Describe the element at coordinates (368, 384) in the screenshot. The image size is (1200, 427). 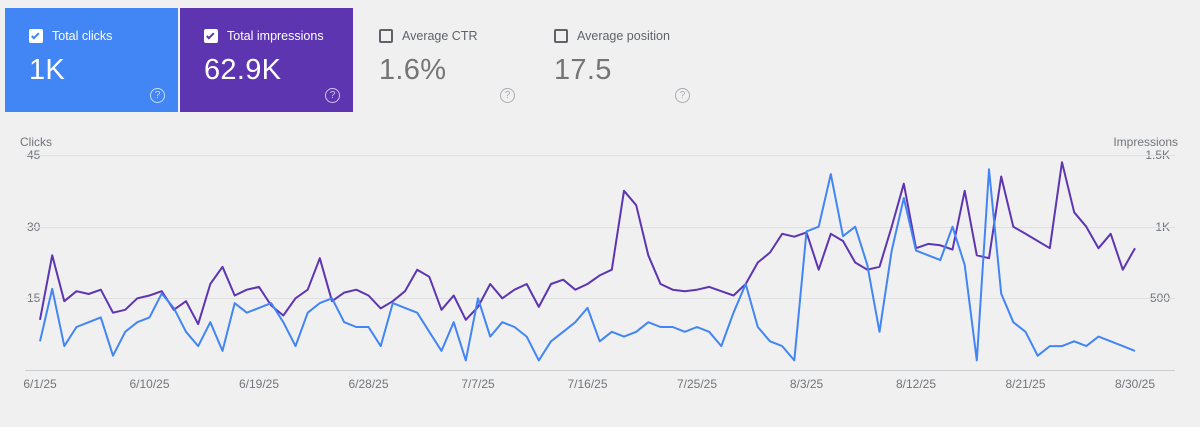
I see `x-axis-label: 6/28/25` at that location.